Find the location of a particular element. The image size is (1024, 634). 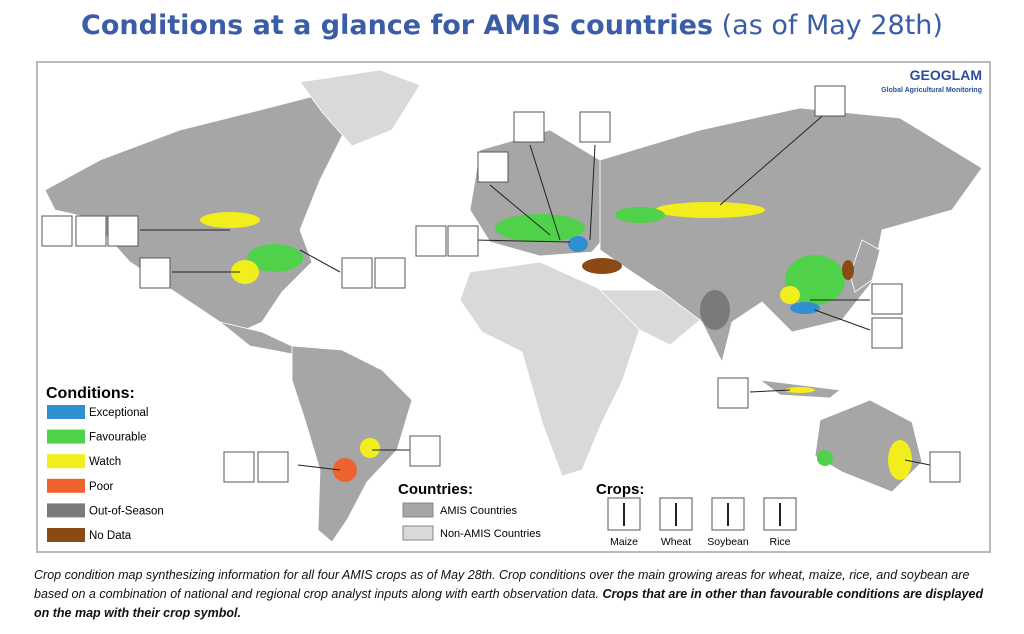

legend-label: Non-AMIS Countries is located at coordinates (490, 534).